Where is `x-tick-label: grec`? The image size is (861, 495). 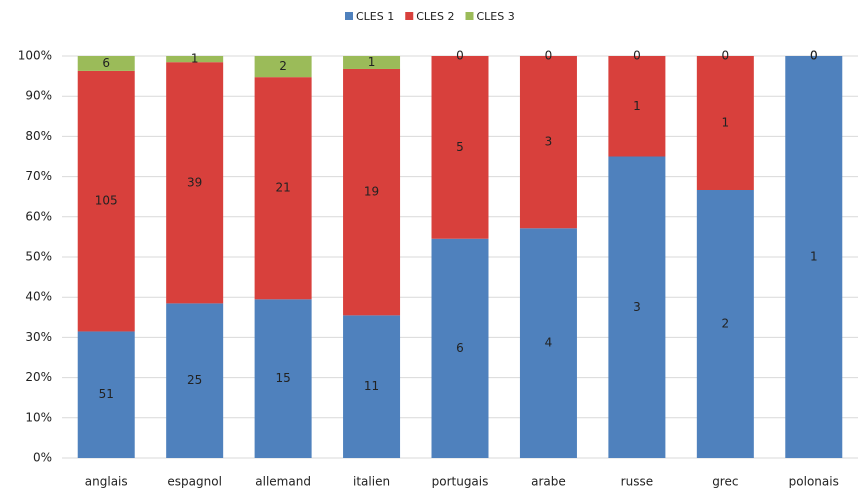
x-tick-label: grec is located at coordinates (725, 482).